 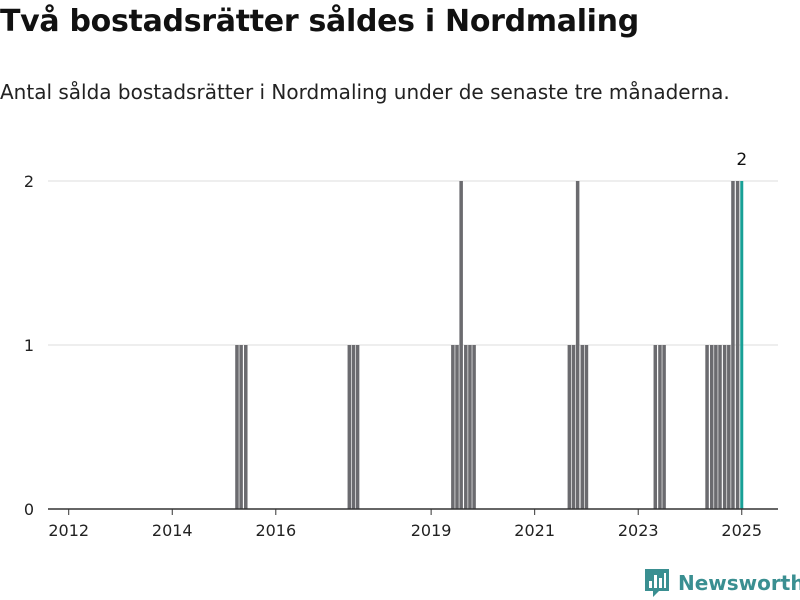 I want to click on x-tick-label-2014: 2014, so click(x=172, y=530).